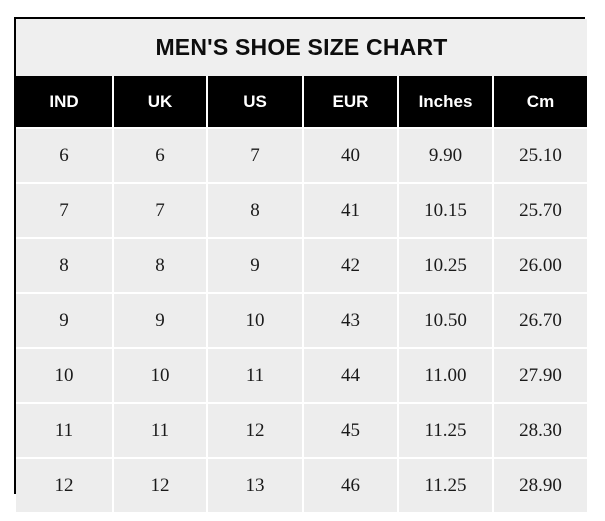  What do you see at coordinates (254, 265) in the screenshot?
I see `cell-us: 9` at bounding box center [254, 265].